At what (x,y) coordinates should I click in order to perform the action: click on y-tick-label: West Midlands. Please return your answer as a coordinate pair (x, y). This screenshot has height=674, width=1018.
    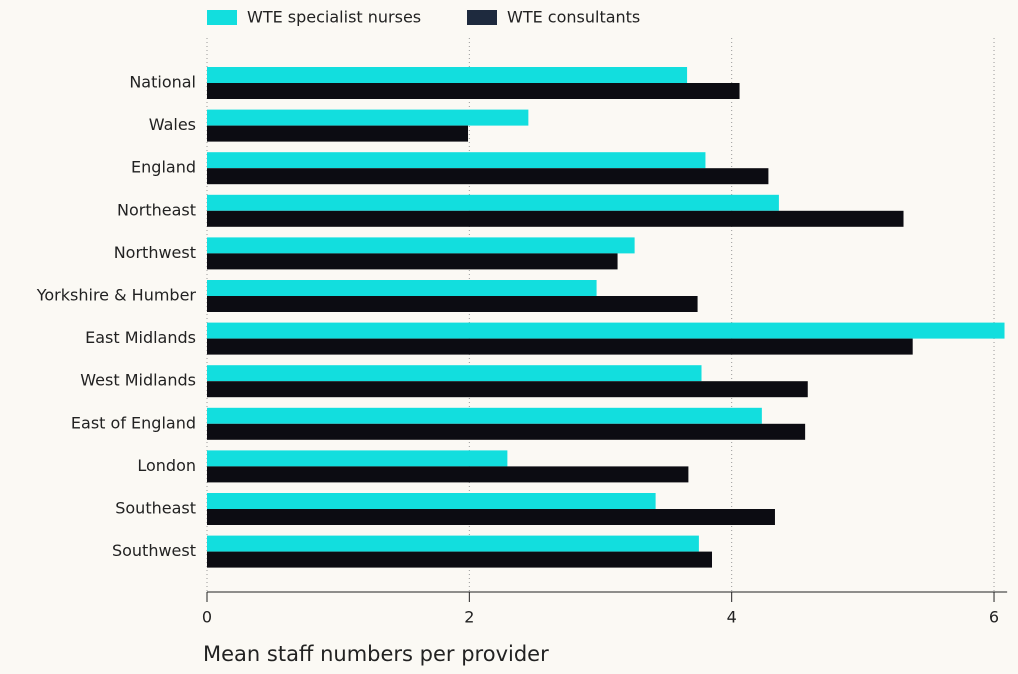
    Looking at the image, I should click on (138, 380).